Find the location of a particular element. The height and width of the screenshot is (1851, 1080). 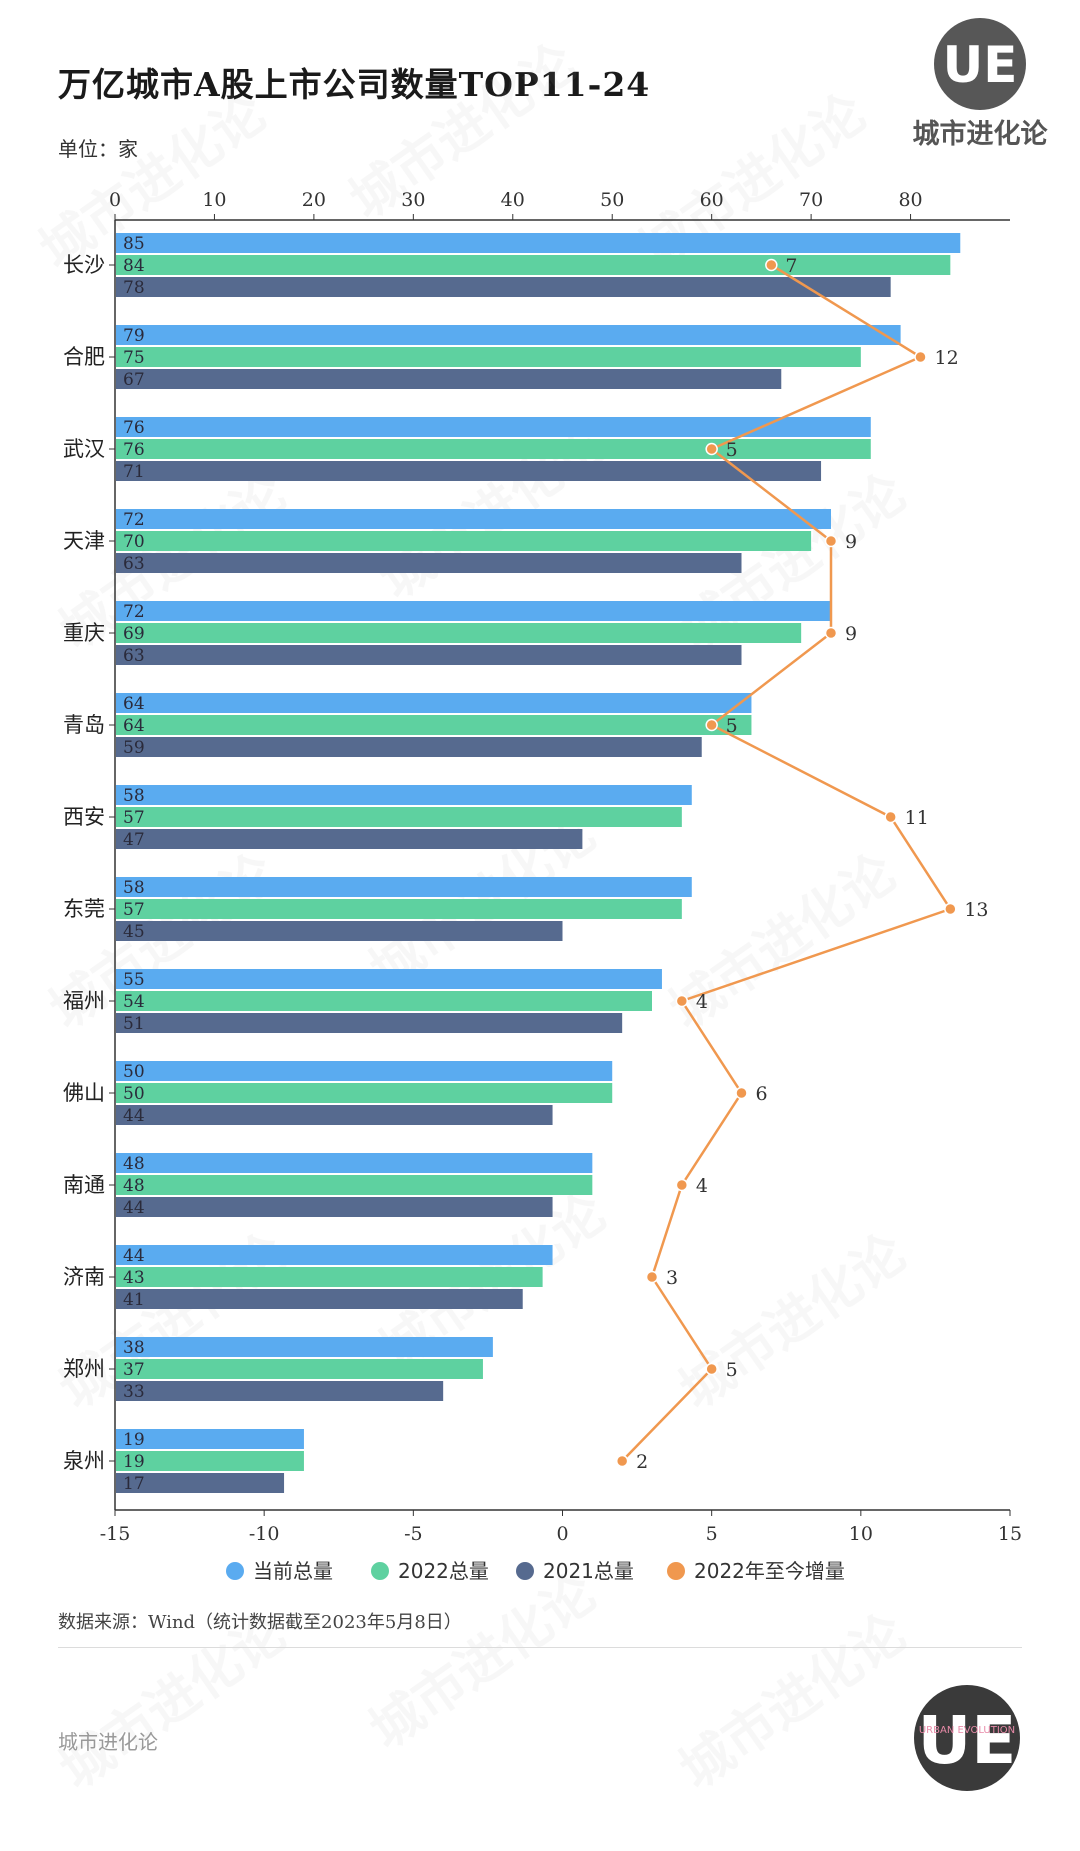

category-label: 青岛 is located at coordinates (84, 725).